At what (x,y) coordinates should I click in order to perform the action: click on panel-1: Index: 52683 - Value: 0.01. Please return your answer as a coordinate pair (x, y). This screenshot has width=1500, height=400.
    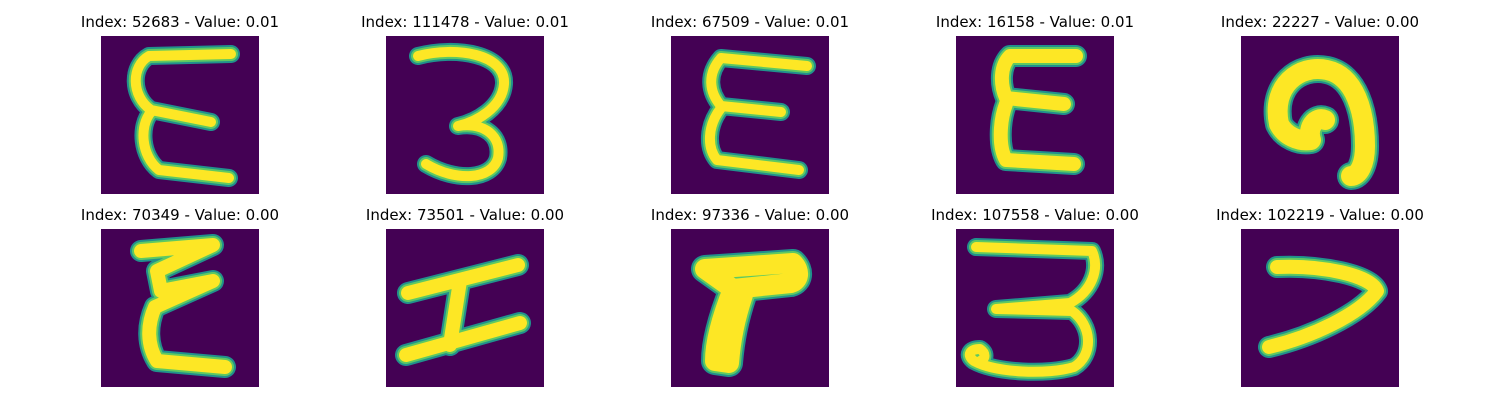
    Looking at the image, I should click on (180, 103).